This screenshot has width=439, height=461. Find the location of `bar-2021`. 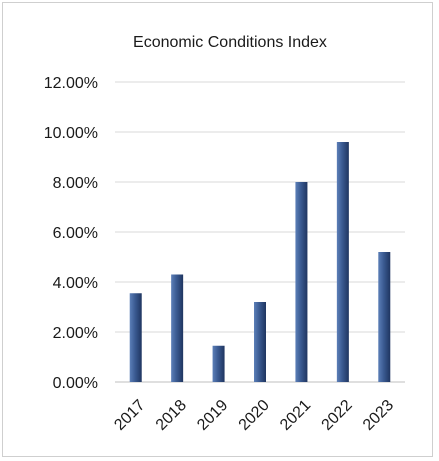

bar-2021 is located at coordinates (301, 282).